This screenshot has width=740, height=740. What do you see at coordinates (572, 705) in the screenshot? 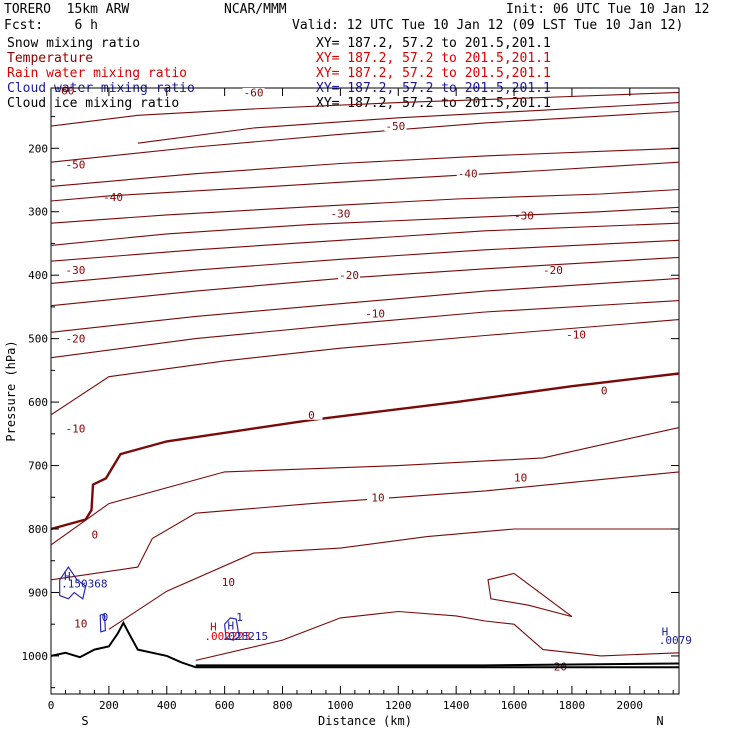
I see `x-tick-label: 1800` at bounding box center [572, 705].